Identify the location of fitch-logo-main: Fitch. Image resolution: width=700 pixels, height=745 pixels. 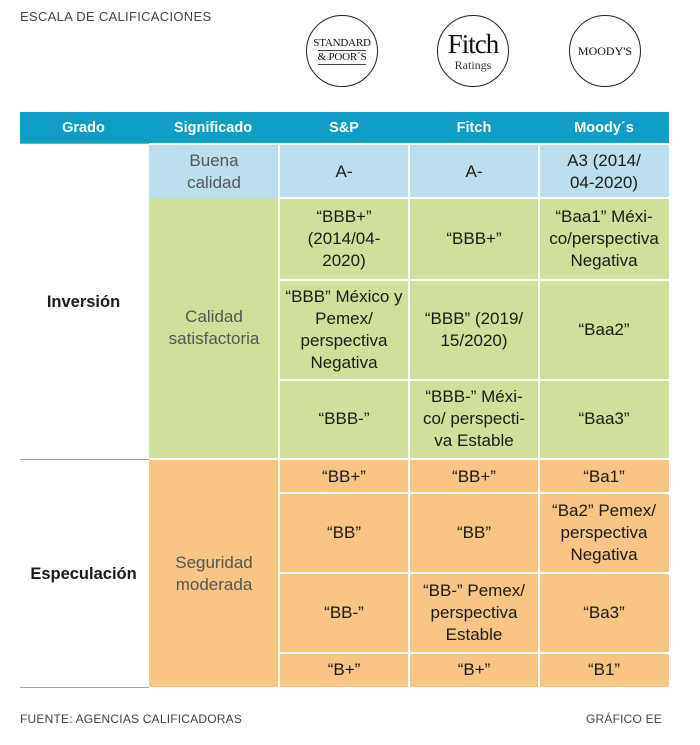
(473, 44).